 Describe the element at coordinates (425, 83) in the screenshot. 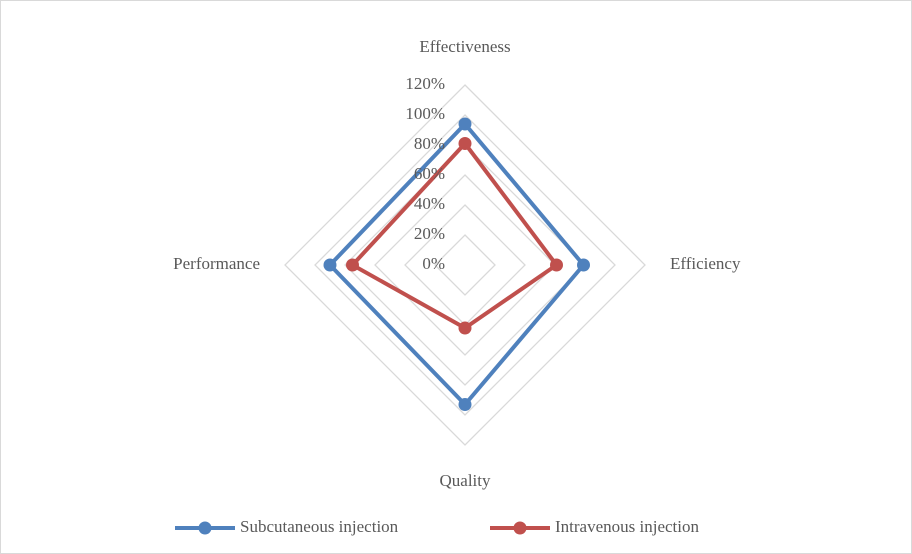

I see `tick-label: 120%` at that location.